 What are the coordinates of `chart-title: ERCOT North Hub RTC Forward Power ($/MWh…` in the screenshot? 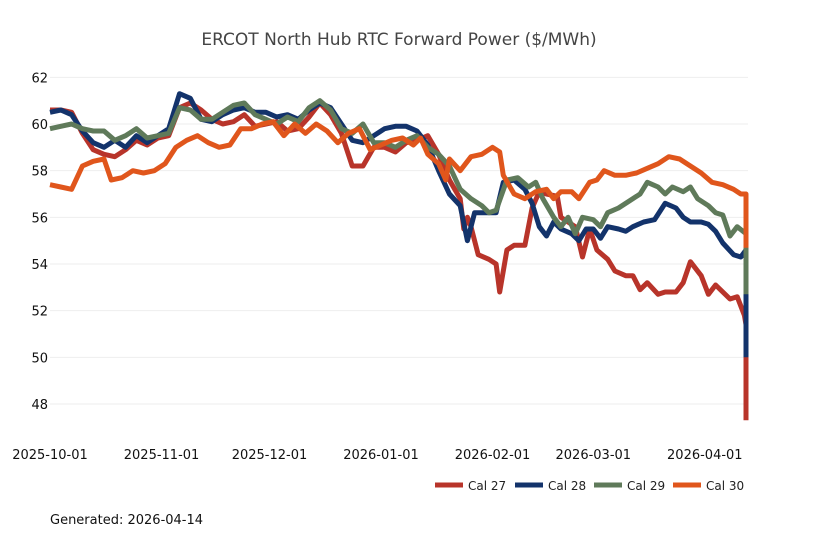 It's located at (398, 40).